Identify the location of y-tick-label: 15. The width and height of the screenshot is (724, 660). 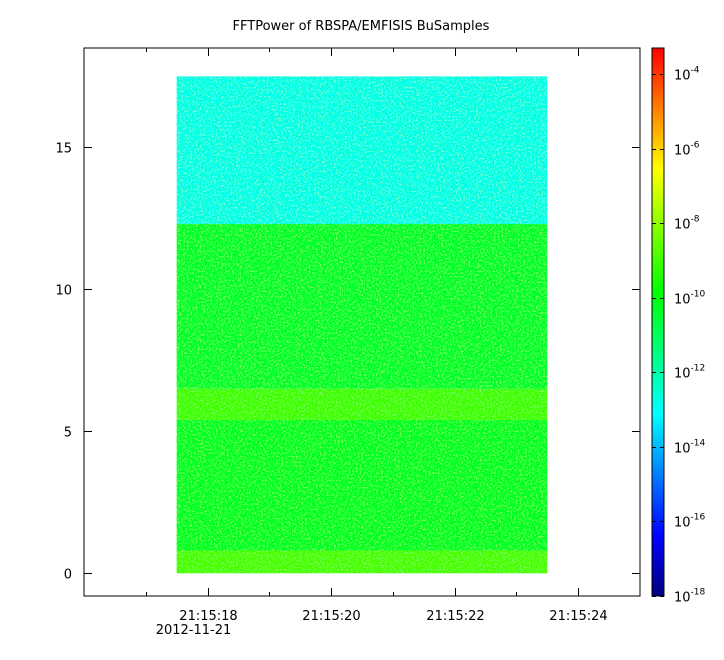
(63, 149).